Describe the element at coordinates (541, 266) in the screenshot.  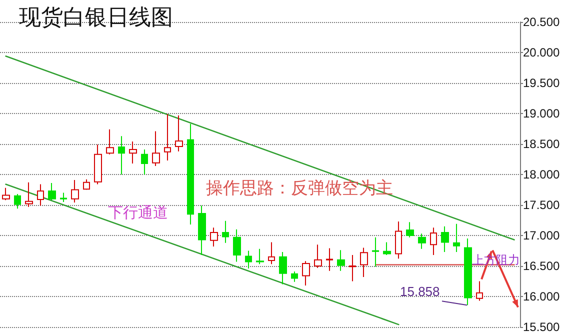
I see `y-tick-label: 16.500` at that location.